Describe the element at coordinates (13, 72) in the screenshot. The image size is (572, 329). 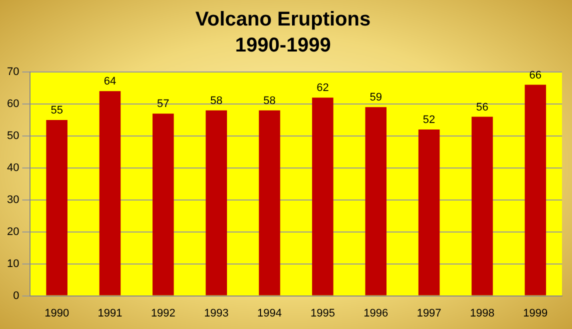
I see `y-tick-label: 70` at that location.